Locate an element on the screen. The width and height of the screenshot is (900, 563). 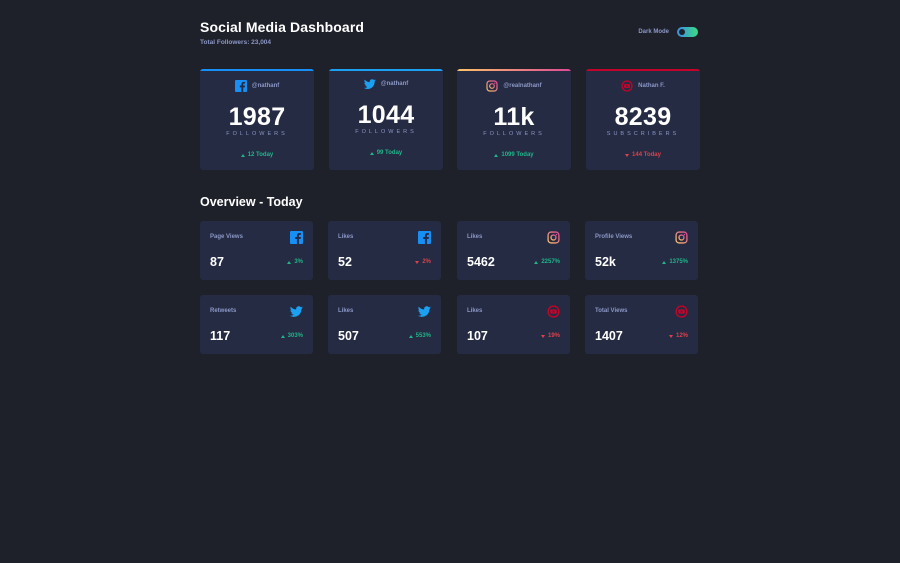
card-count: 8239 is located at coordinates (643, 117).